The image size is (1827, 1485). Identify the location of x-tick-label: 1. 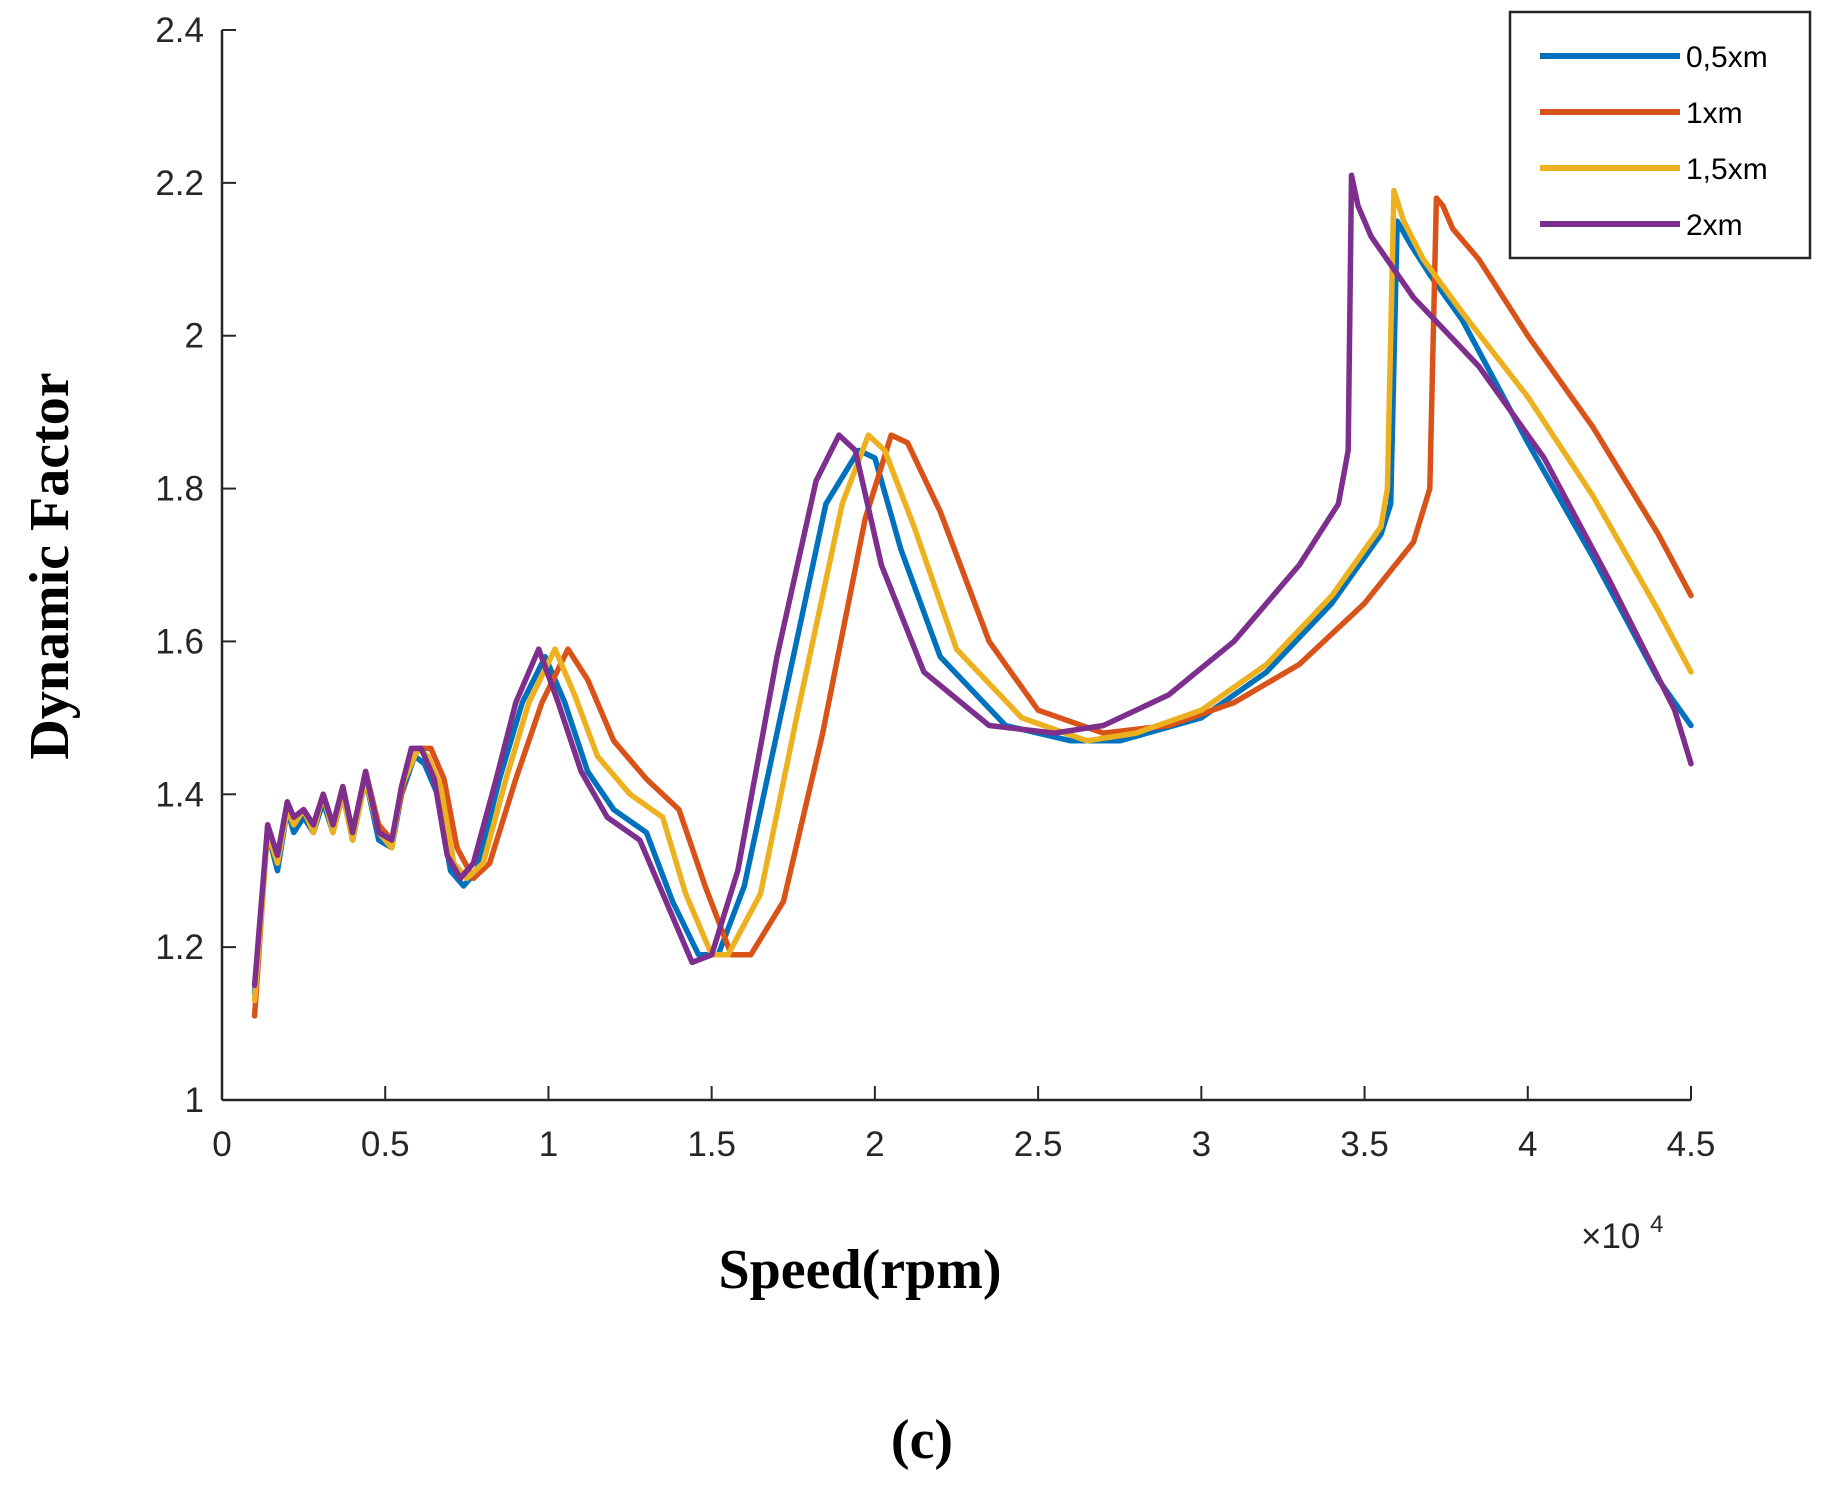
(548, 1144).